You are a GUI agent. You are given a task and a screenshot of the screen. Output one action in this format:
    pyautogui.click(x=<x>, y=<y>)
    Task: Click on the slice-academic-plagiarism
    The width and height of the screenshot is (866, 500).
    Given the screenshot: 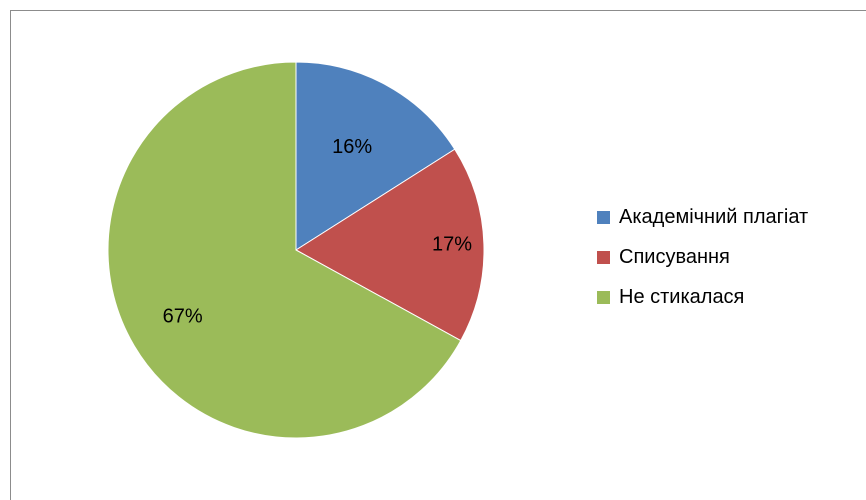 What is the action you would take?
    pyautogui.click(x=375, y=156)
    